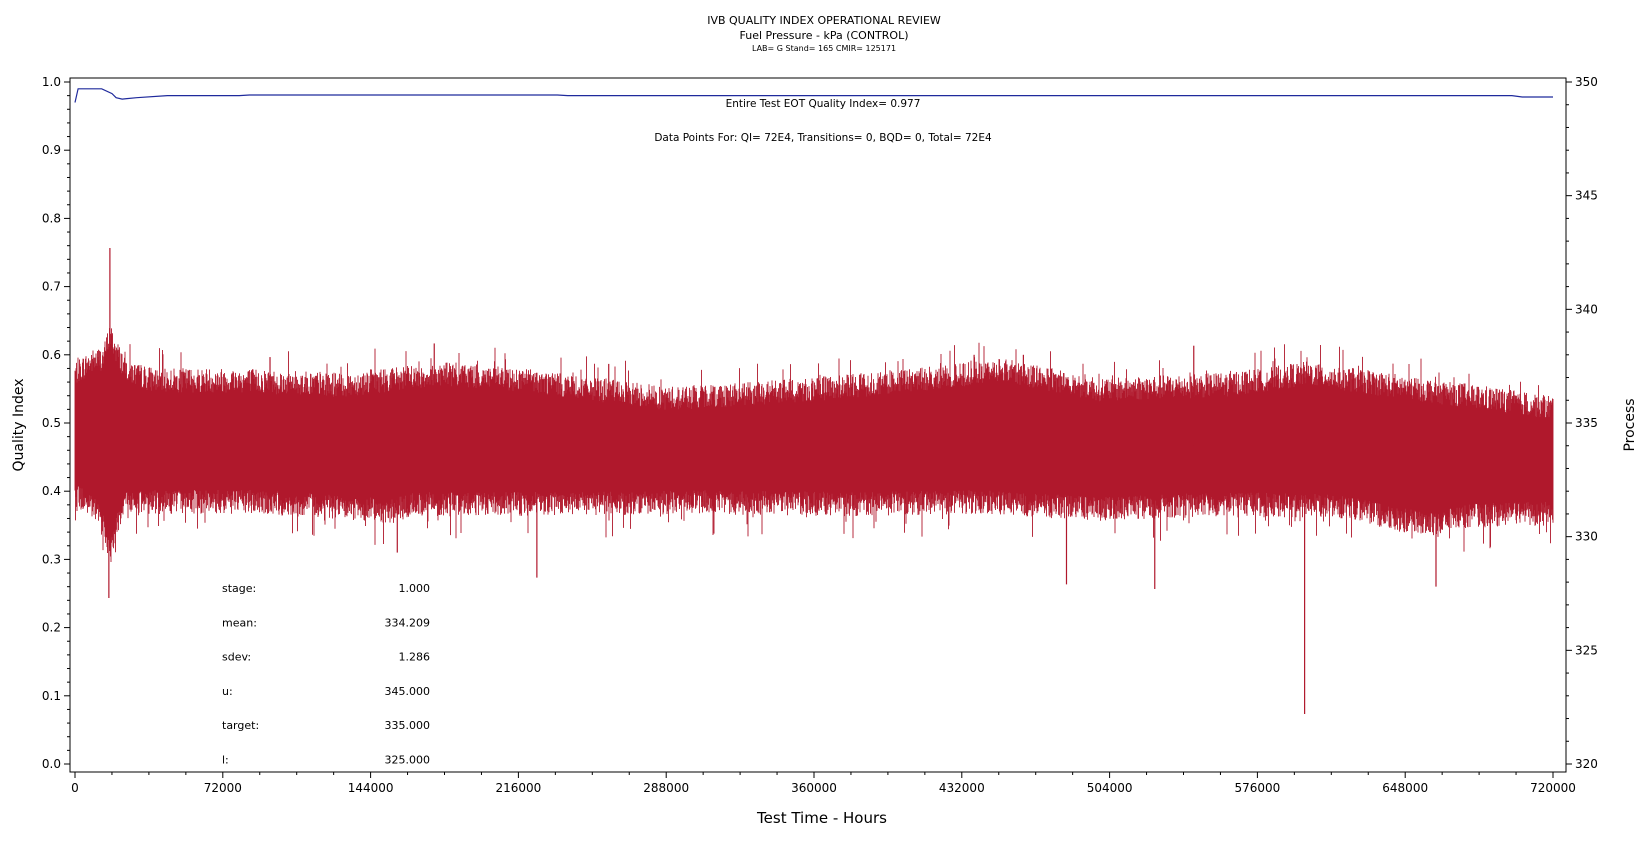 The image size is (1648, 845). I want to click on stat-label: target:, so click(240, 725).